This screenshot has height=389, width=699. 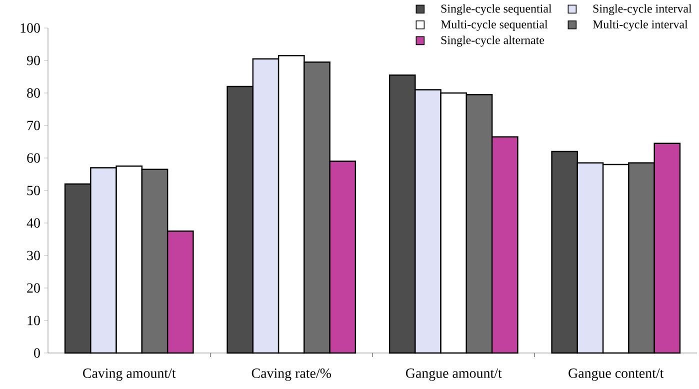 What do you see at coordinates (34, 321) in the screenshot?
I see `y-tick-label: 10` at bounding box center [34, 321].